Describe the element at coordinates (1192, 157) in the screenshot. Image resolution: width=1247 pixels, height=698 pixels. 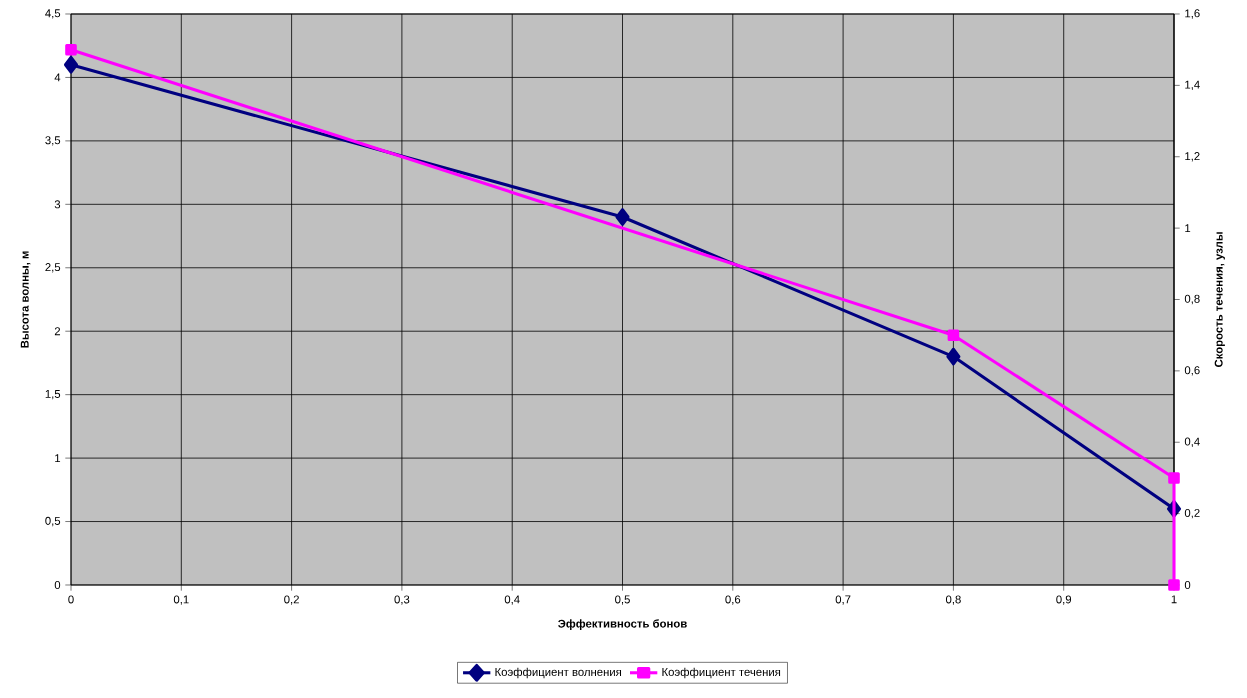
I see `y2-tick-label: 1,2` at that location.